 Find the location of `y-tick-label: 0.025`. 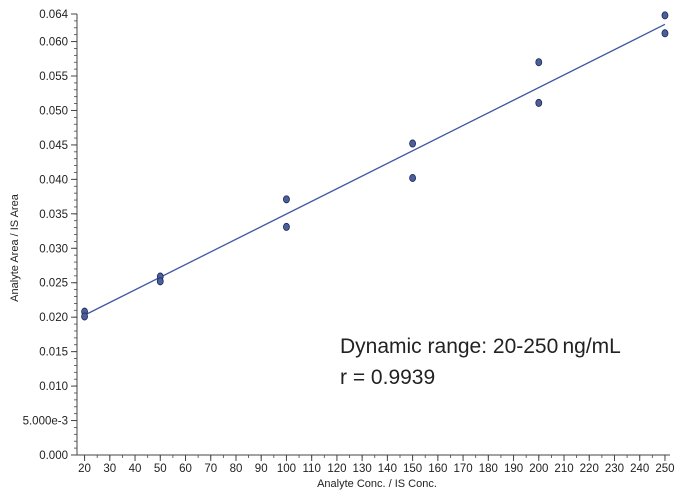

y-tick-label: 0.025 is located at coordinates (53, 284).